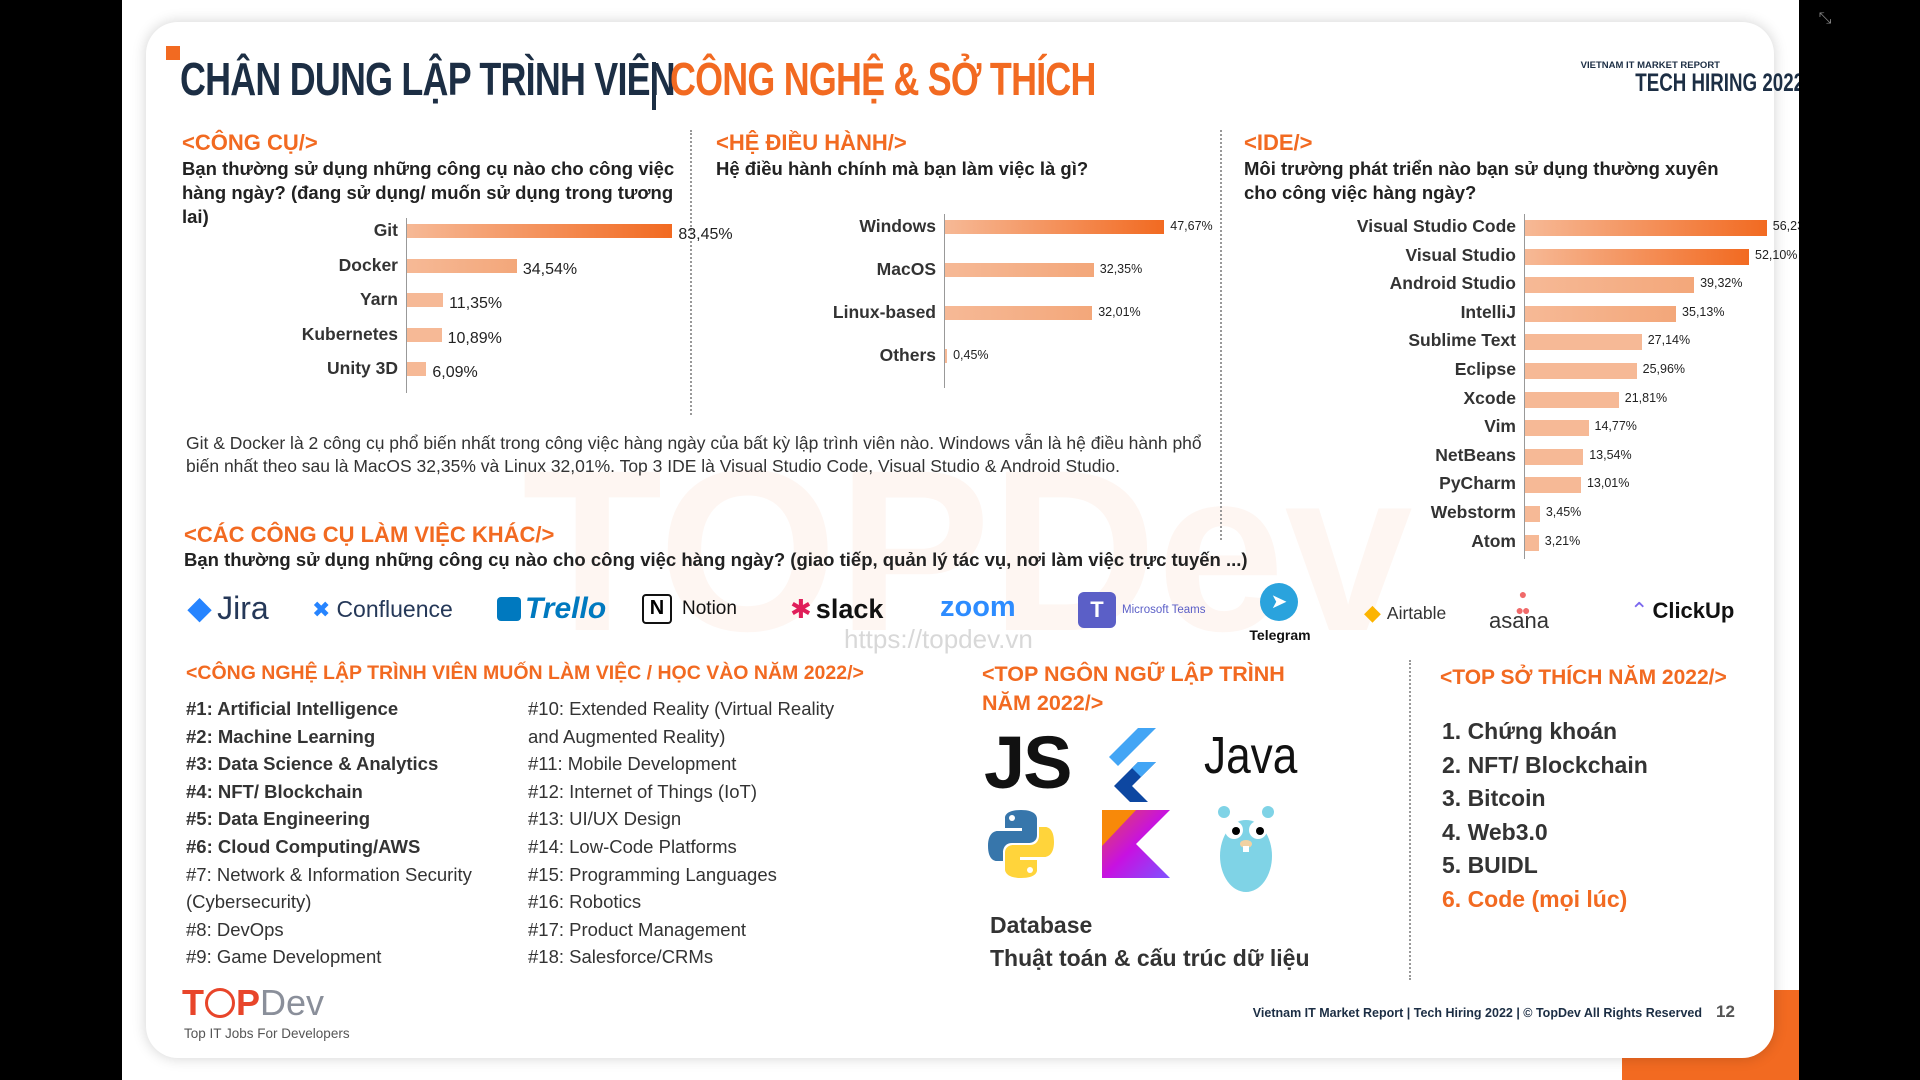  What do you see at coordinates (1545, 764) in the screenshot?
I see `hobby-item: 2. NFT/ Blockchain` at bounding box center [1545, 764].